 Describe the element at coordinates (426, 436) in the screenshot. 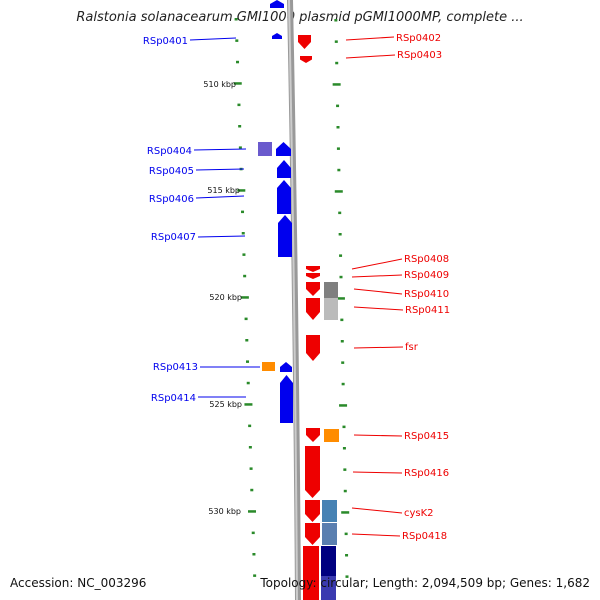

I see `gene-label-right: RSp0415` at that location.